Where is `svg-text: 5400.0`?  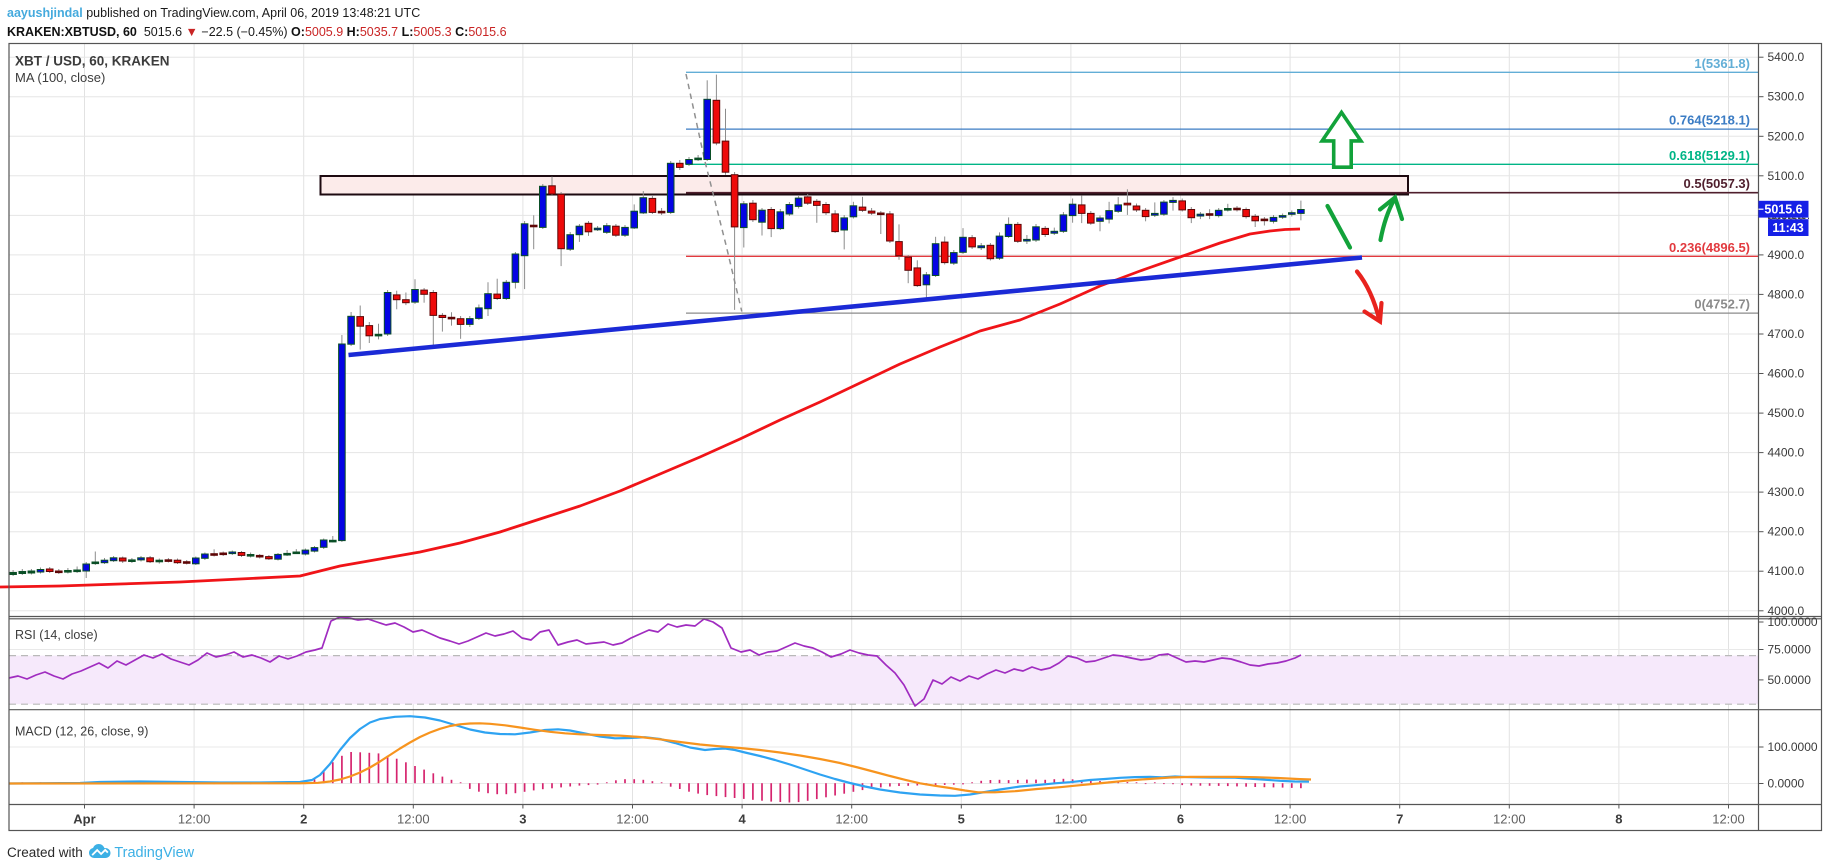 svg-text: 5400.0 is located at coordinates (1786, 57).